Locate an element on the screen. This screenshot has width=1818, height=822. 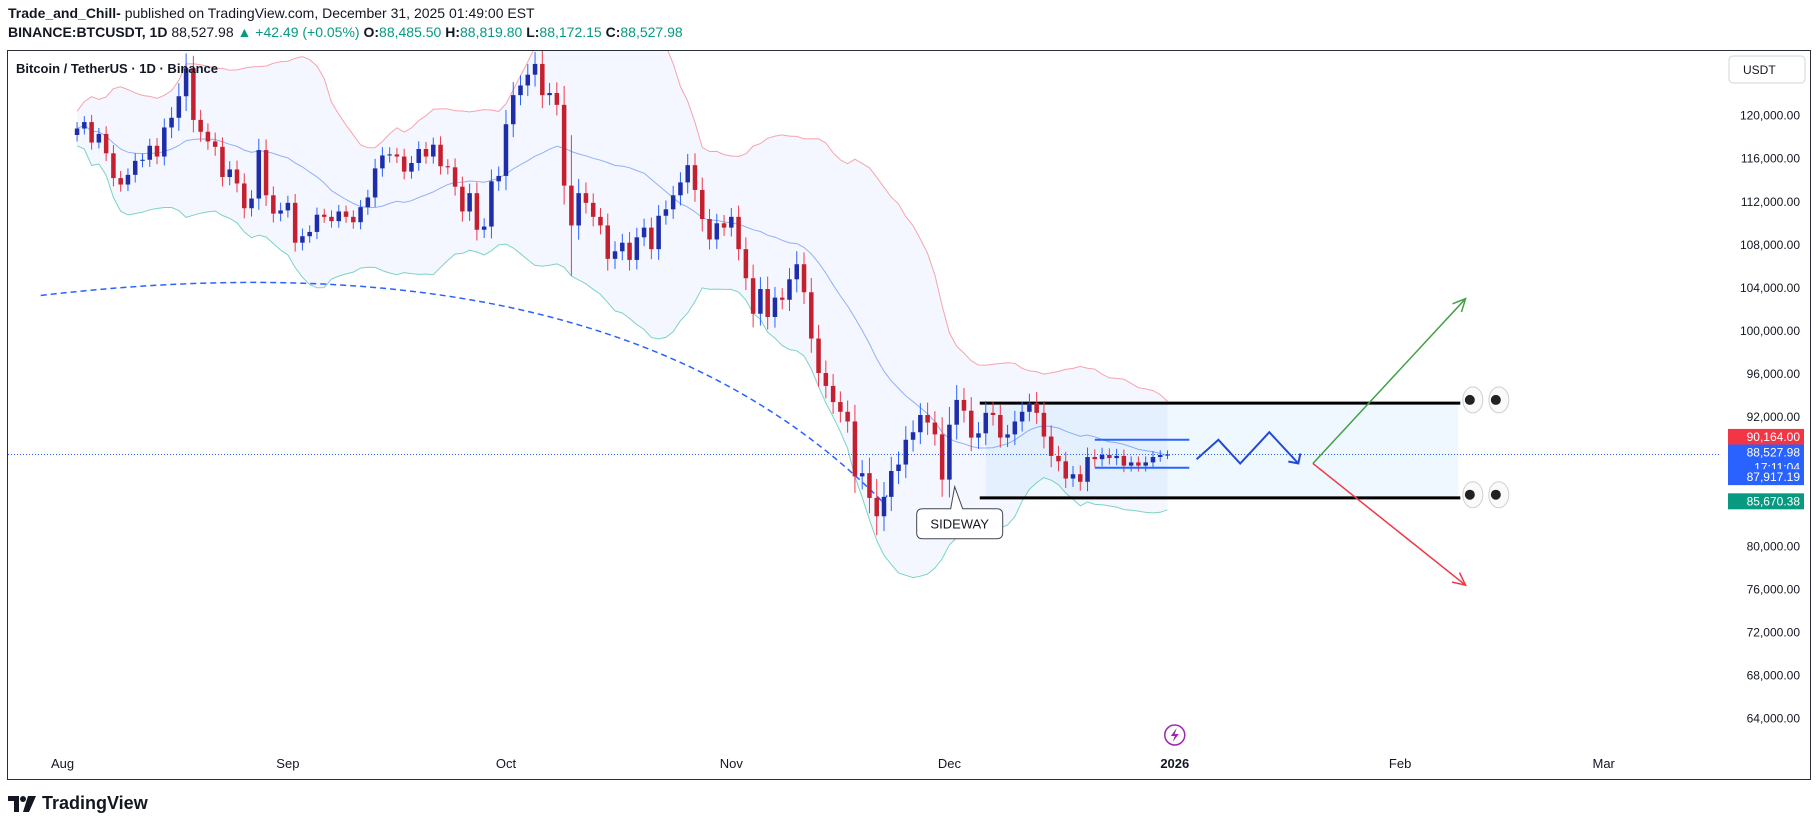
author-name: Trade_and_Chill- is located at coordinates (64, 13).